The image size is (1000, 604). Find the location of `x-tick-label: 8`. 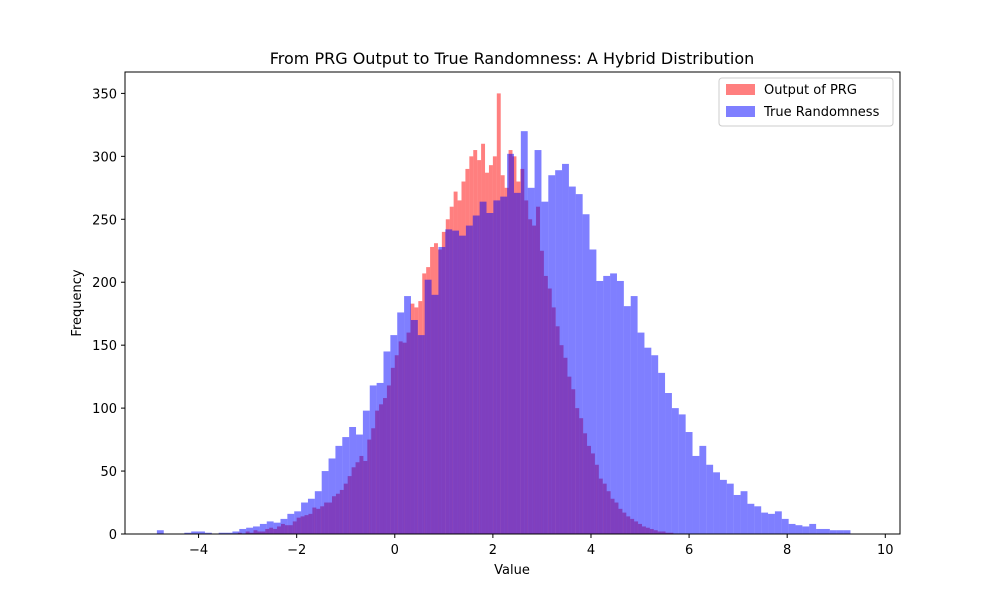

x-tick-label: 8 is located at coordinates (787, 550).